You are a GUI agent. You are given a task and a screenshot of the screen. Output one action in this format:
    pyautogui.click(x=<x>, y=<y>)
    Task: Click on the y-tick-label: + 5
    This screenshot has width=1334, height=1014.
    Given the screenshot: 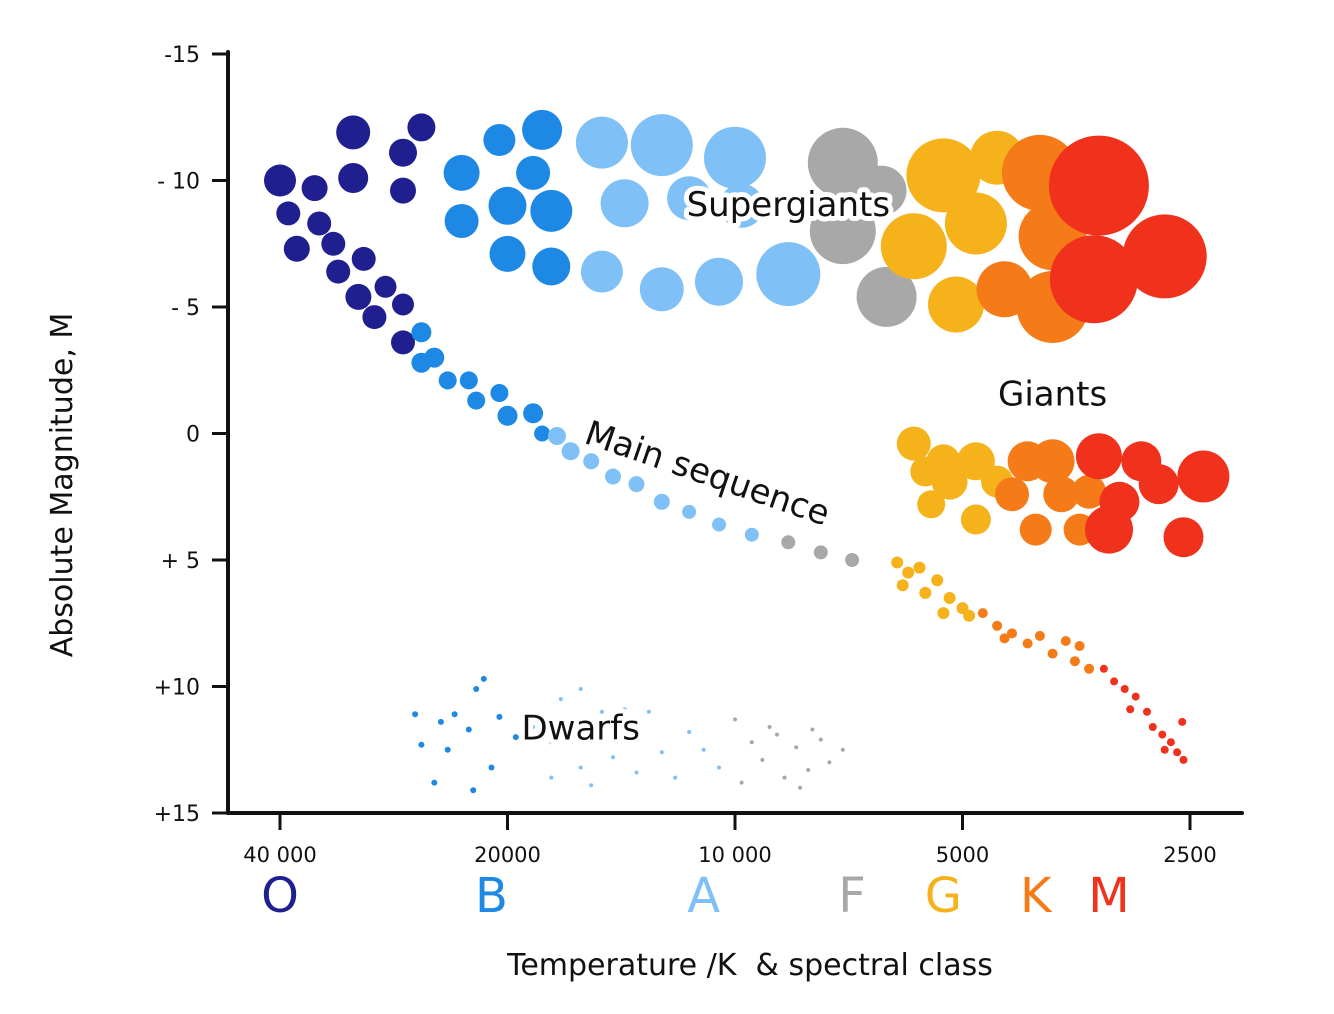 What is the action you would take?
    pyautogui.click(x=180, y=561)
    